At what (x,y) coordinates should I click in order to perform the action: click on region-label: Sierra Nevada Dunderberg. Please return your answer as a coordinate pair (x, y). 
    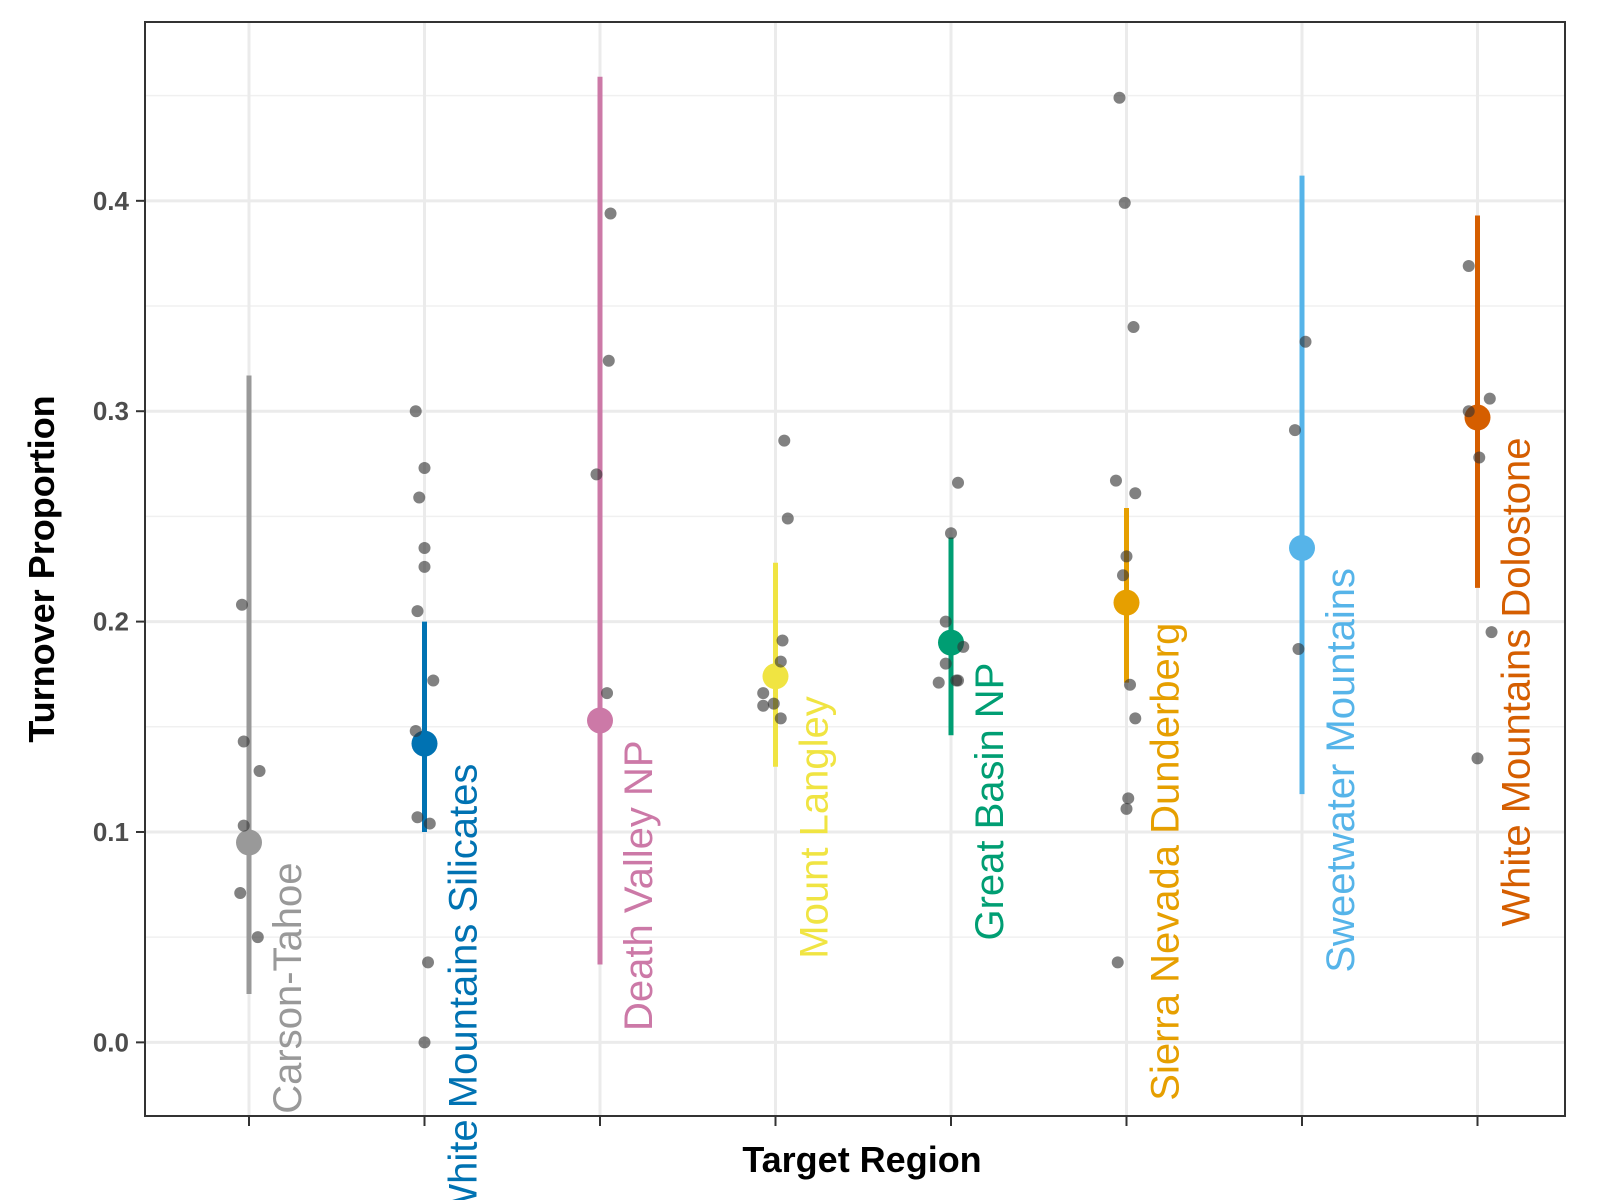
    Looking at the image, I should click on (1166, 862).